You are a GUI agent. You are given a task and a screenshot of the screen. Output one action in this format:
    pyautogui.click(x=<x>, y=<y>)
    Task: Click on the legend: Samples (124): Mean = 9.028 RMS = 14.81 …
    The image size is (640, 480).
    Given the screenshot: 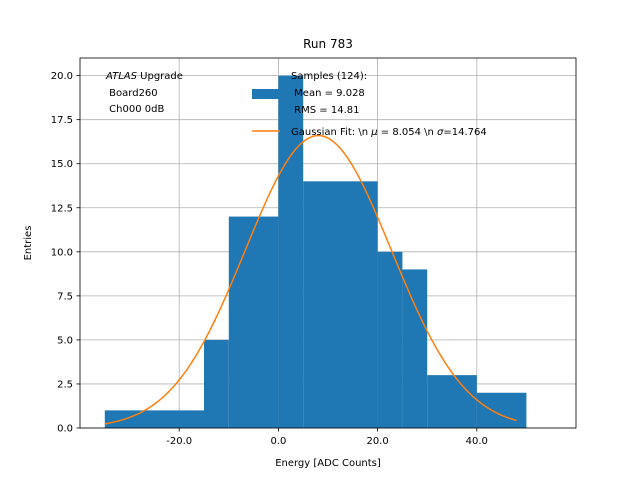 What is the action you would take?
    pyautogui.click(x=369, y=104)
    